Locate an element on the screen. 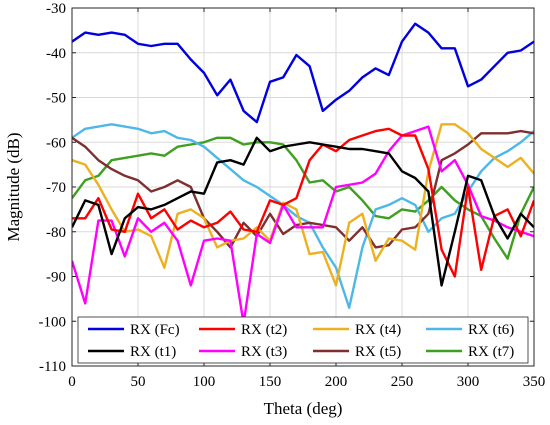 This screenshot has height=425, width=550. y-tick-label: -60 is located at coordinates (56, 143).